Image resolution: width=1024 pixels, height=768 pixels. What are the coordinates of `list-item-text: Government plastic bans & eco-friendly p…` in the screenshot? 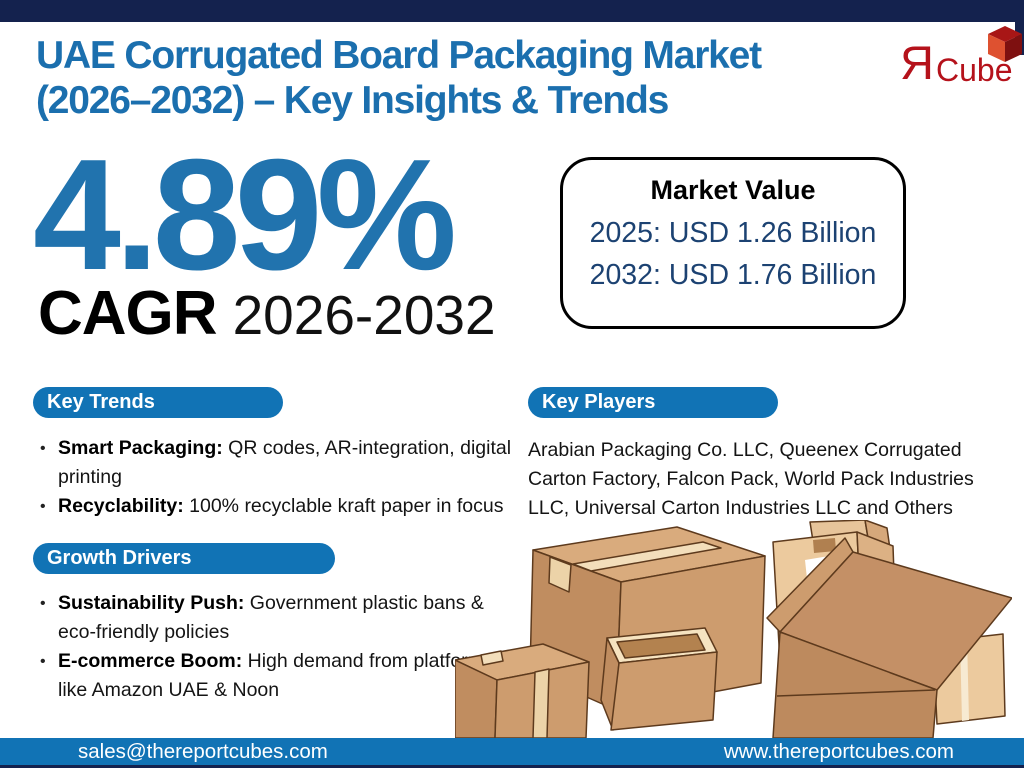 It's located at (271, 617).